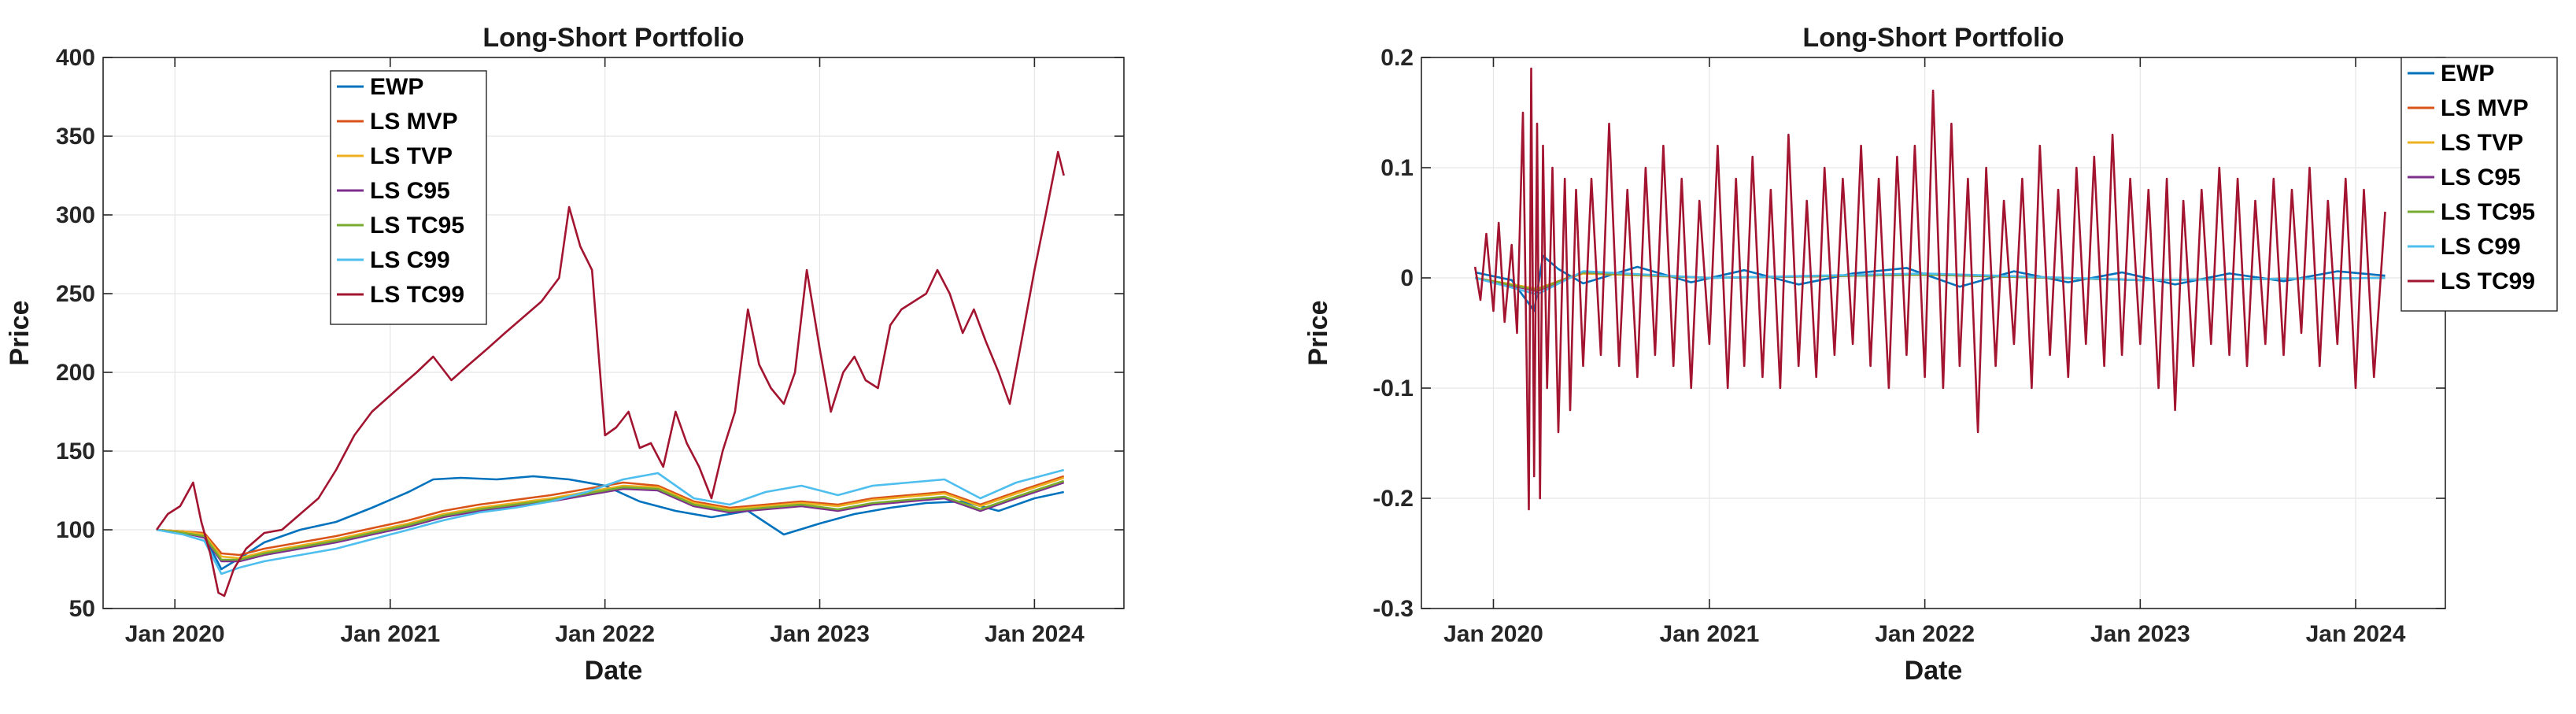  What do you see at coordinates (1397, 58) in the screenshot?
I see `y-tick-label: 0.2` at bounding box center [1397, 58].